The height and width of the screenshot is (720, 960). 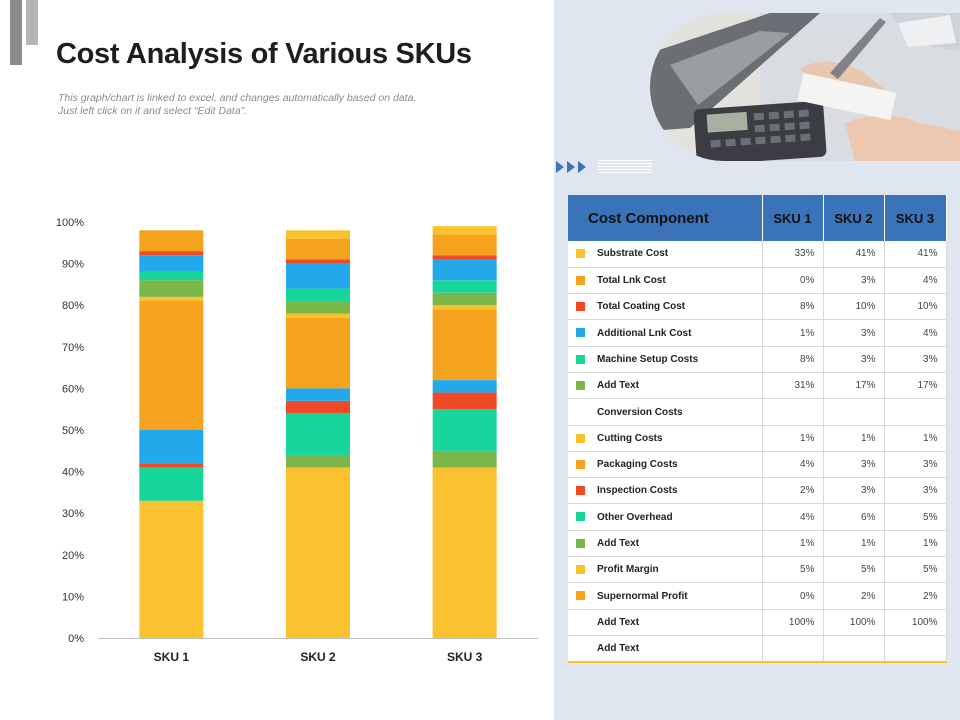 I want to click on table-row: Total Coating Cost 8% 10% 10%, so click(x=757, y=307).